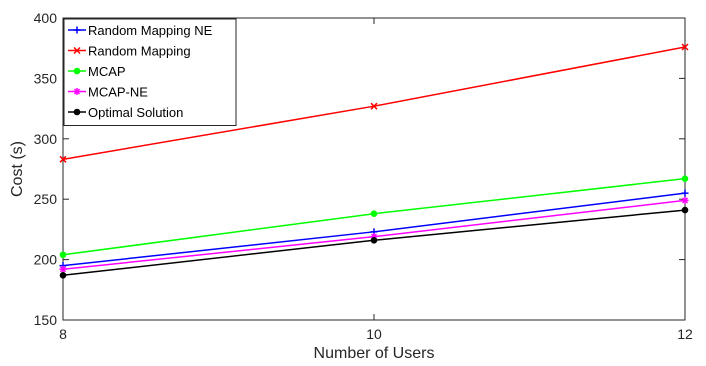 The width and height of the screenshot is (706, 366). What do you see at coordinates (46, 320) in the screenshot?
I see `y-tick-label: 150` at bounding box center [46, 320].